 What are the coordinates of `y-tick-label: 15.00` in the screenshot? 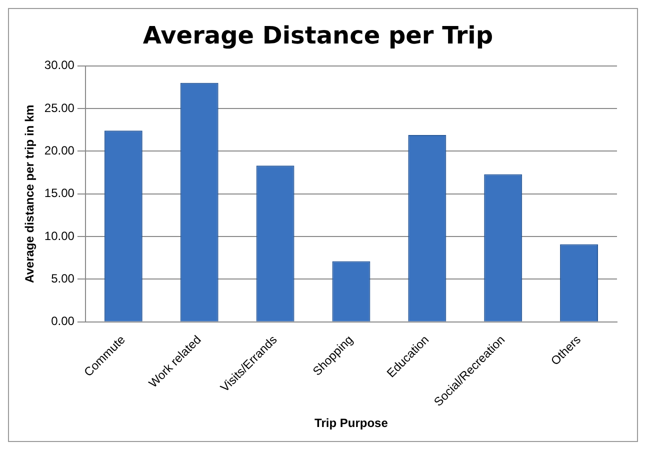 It's located at (59, 193).